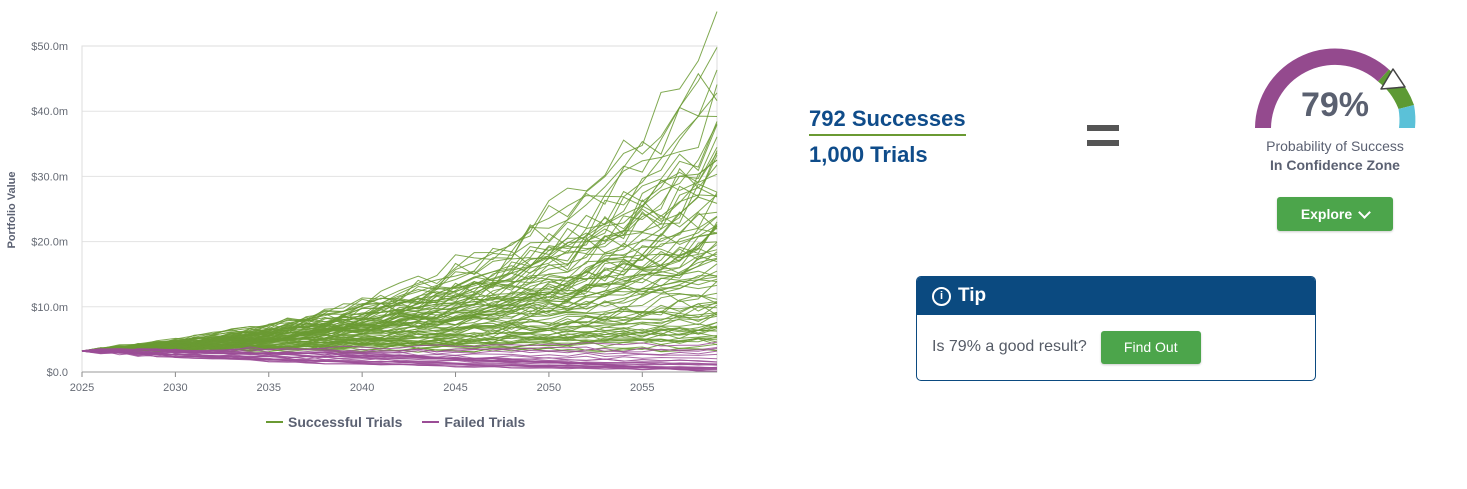 This screenshot has height=489, width=1467. Describe the element at coordinates (642, 388) in the screenshot. I see `x-tick-label: 2055` at that location.